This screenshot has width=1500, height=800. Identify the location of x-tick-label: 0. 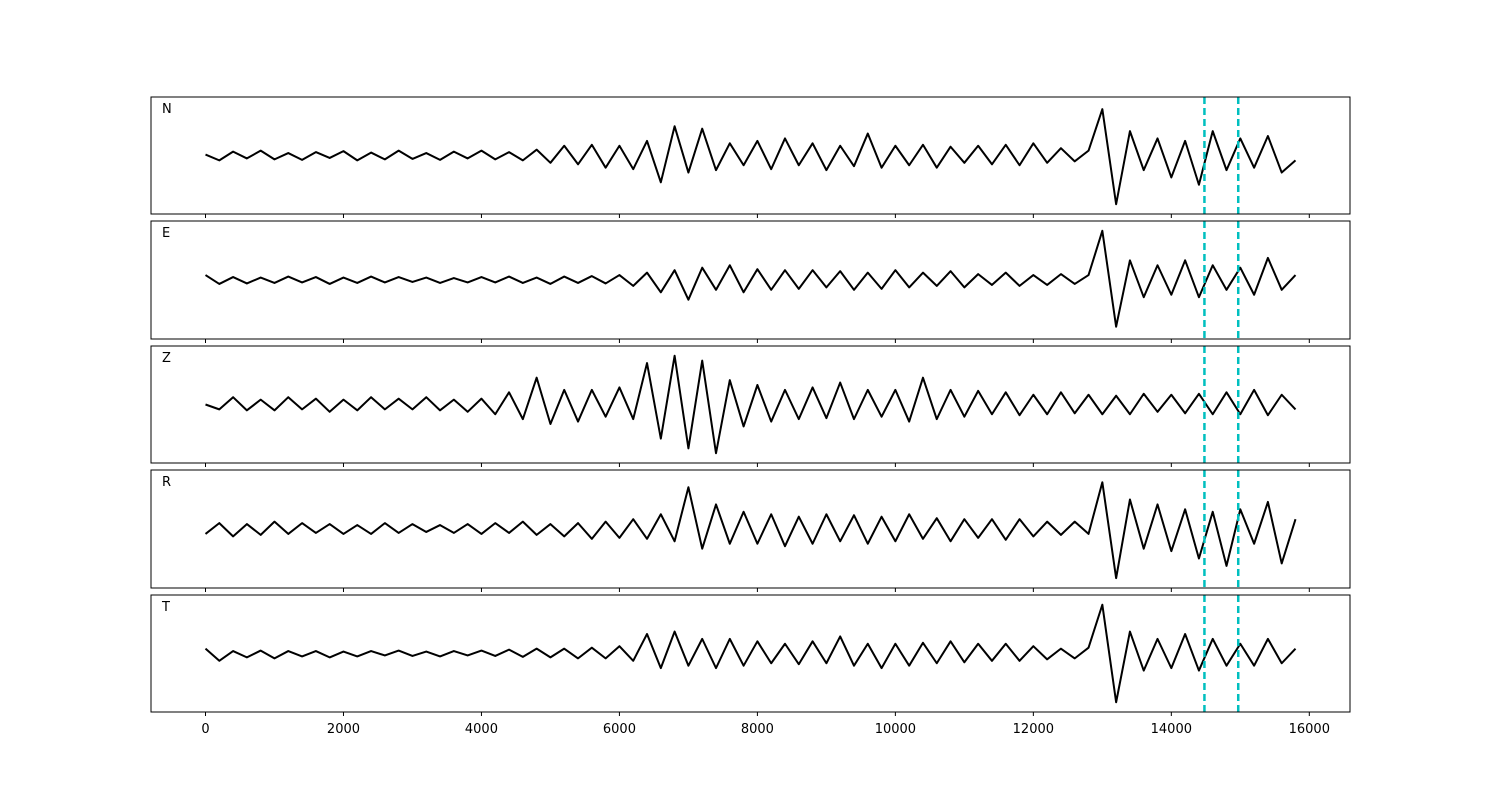
(205, 729).